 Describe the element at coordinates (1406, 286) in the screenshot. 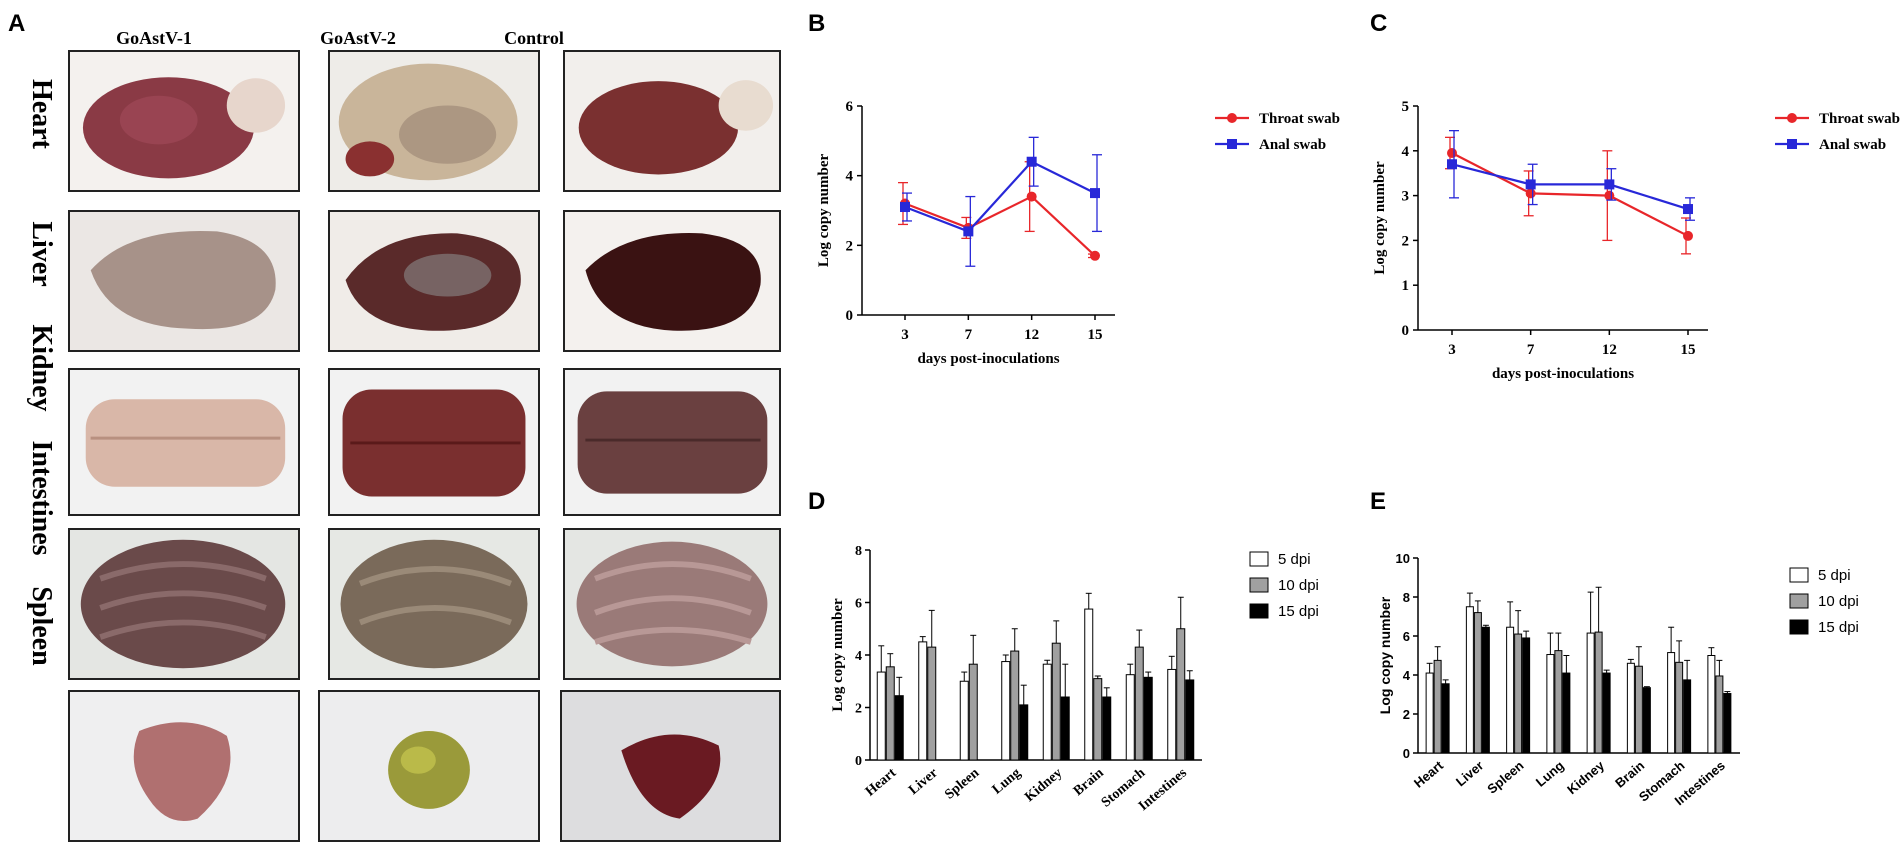

I see `y-tick-label: 1` at that location.